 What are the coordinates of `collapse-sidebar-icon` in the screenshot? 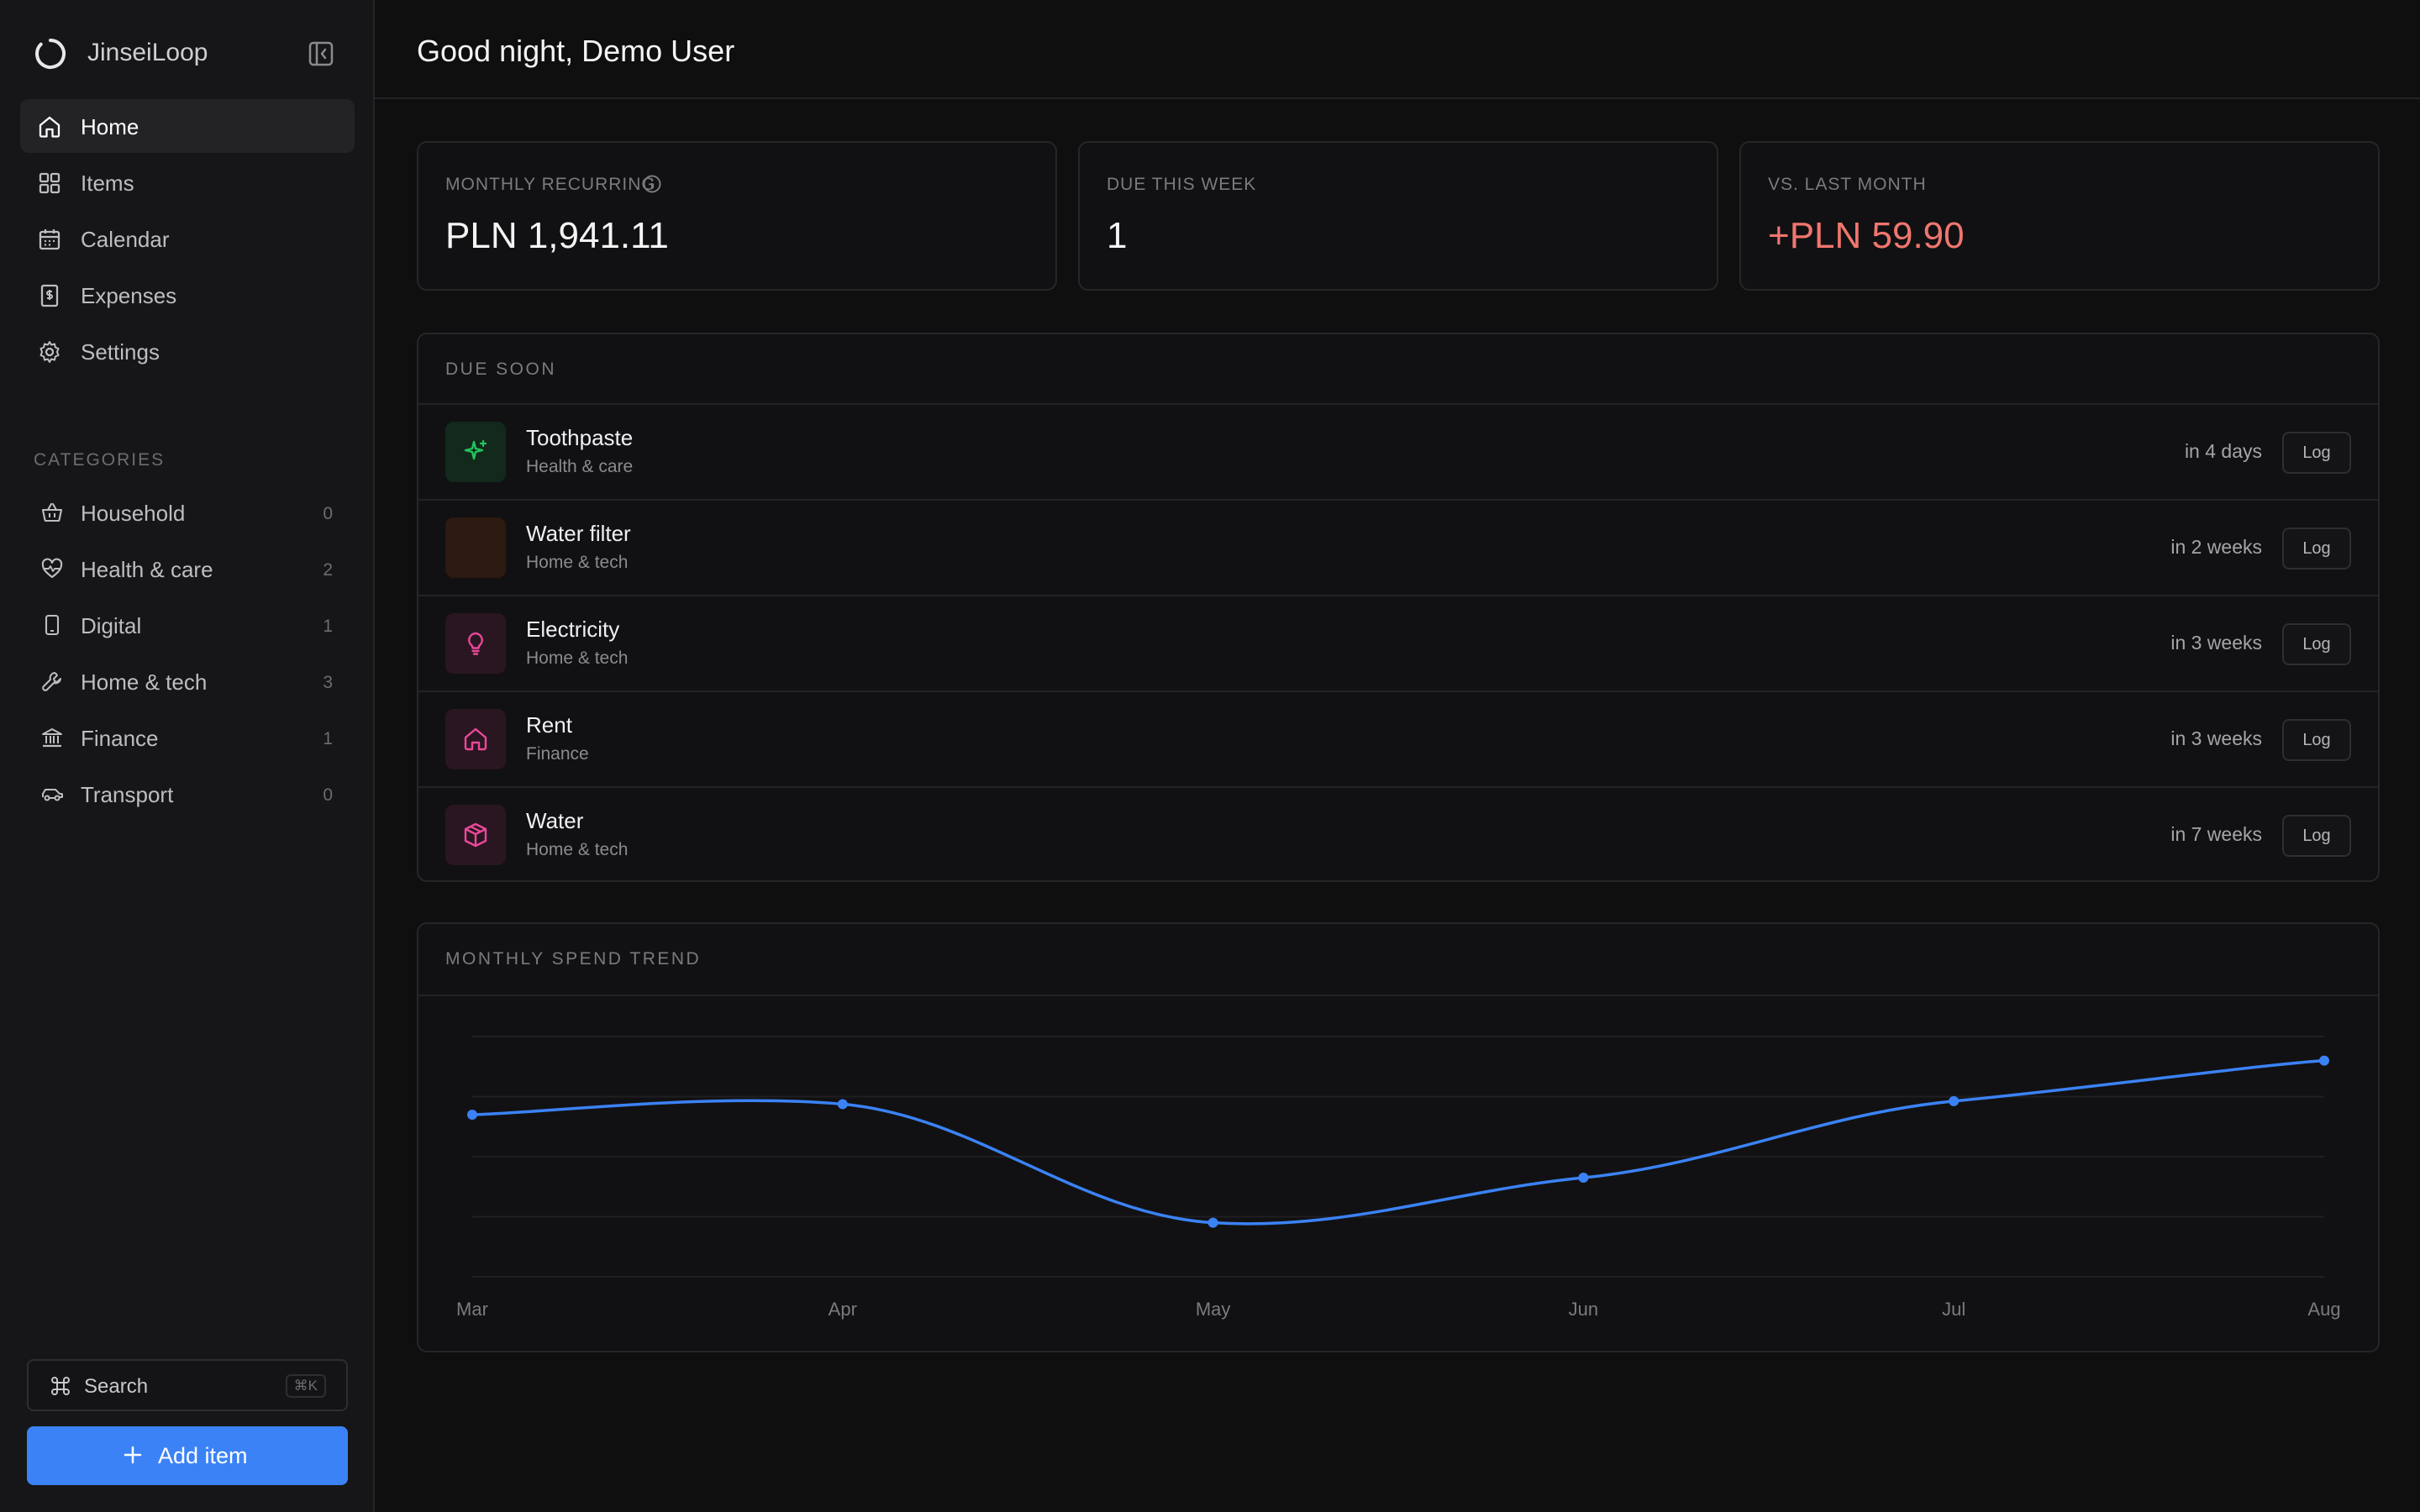 It's located at (321, 54).